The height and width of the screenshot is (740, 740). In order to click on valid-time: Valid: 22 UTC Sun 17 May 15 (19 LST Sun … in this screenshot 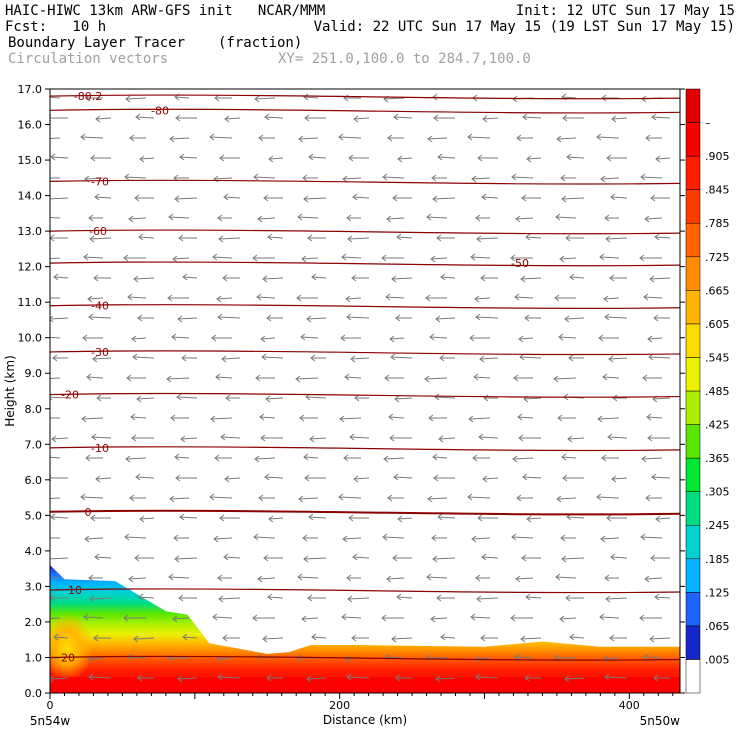, I will do `click(524, 27)`.